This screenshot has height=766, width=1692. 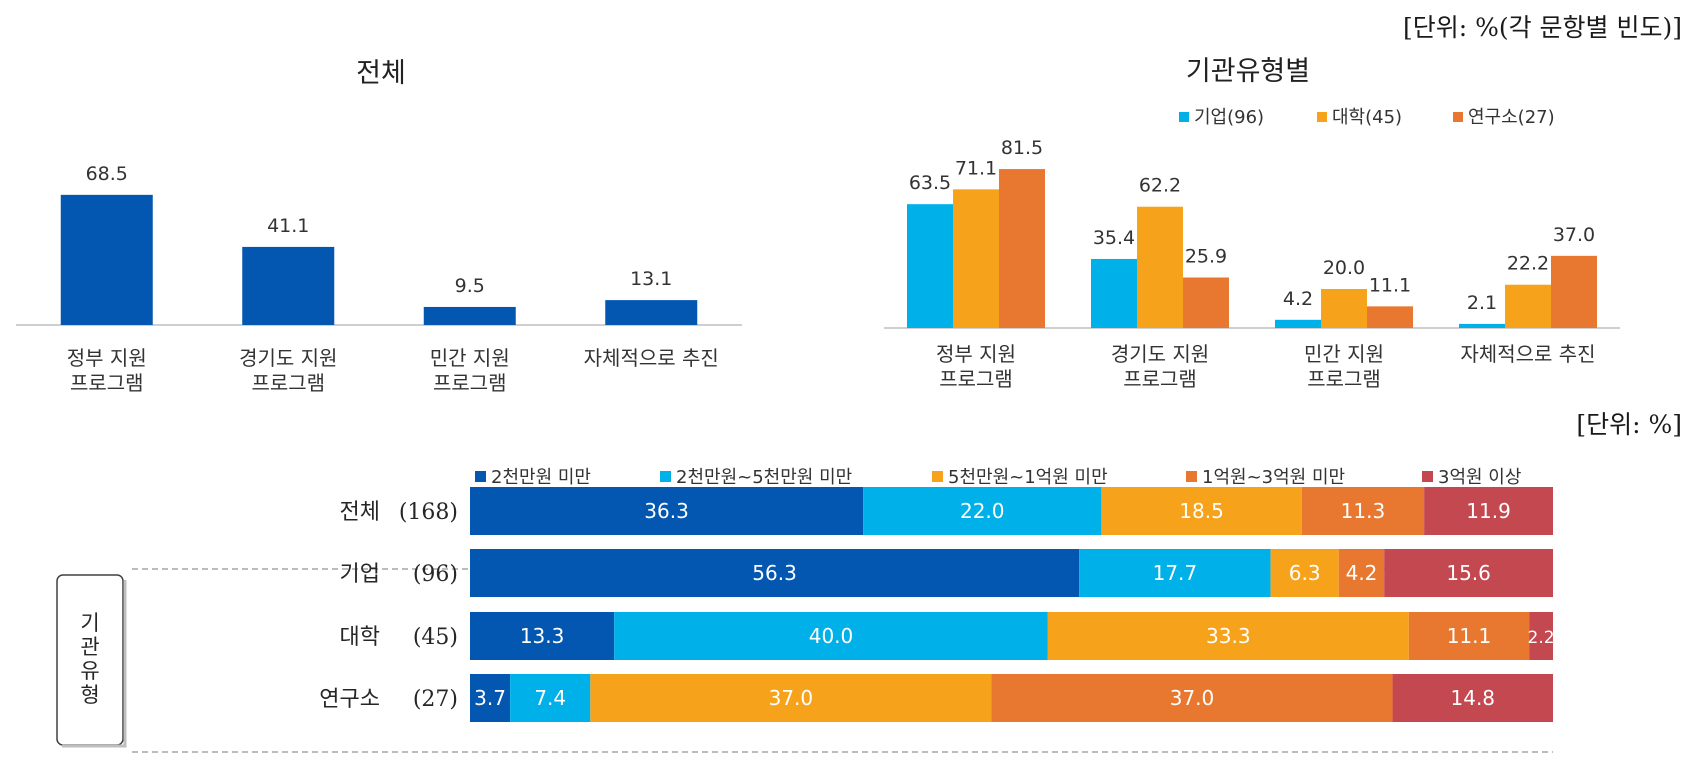 I want to click on chart3-row-label: 연구소, so click(x=349, y=699).